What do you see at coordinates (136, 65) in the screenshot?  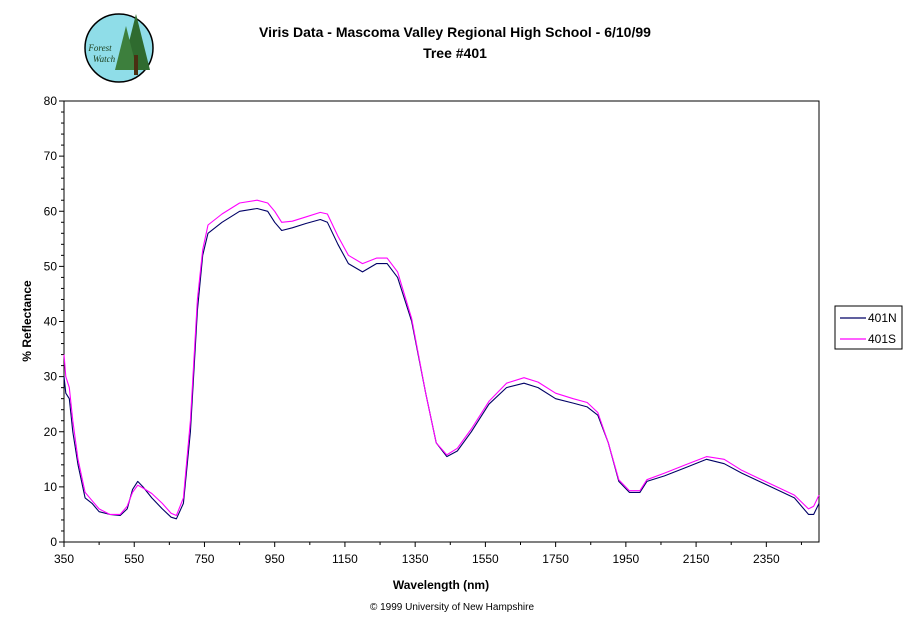 I see `tree-trunk-icon` at bounding box center [136, 65].